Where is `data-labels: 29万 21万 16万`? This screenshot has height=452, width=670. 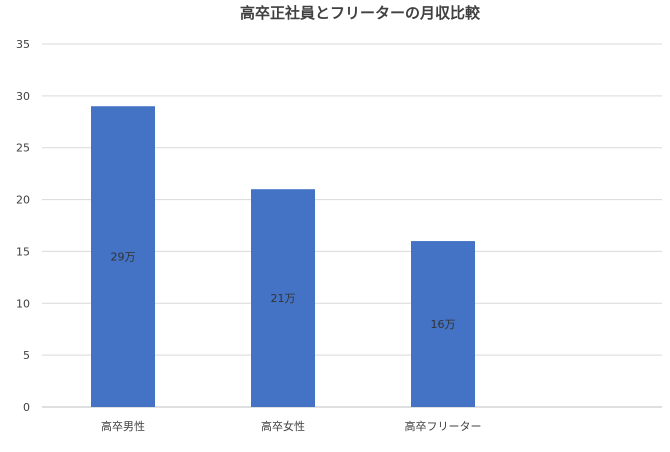
data-labels: 29万 21万 16万 is located at coordinates (283, 291).